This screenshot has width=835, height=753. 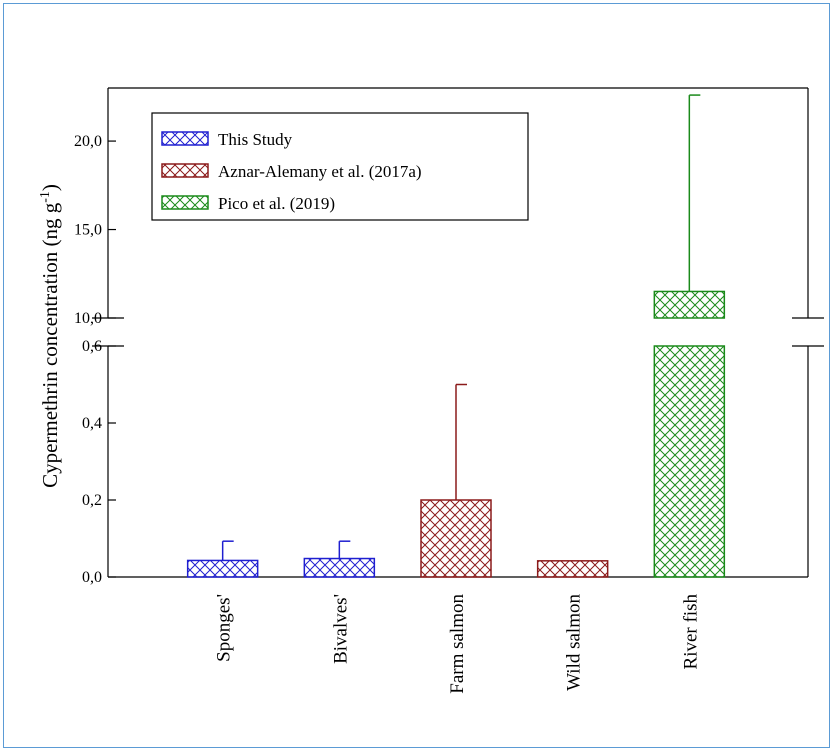 I want to click on y-tick-label: 10,0, so click(x=88, y=318).